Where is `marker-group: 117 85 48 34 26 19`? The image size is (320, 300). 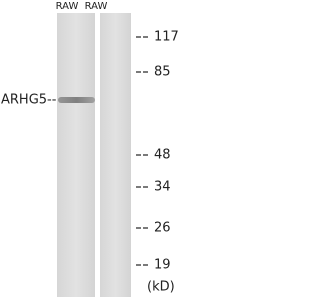 marker-group: 117 85 48 34 26 19 is located at coordinates (157, 151).